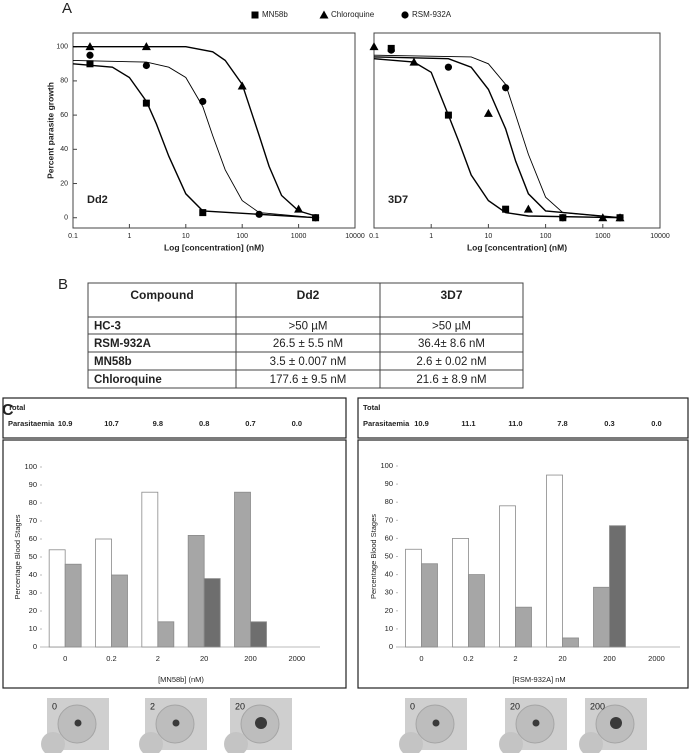 Image resolution: width=691 pixels, height=753 pixels. I want to click on table-cell: >50 µM, so click(308, 327).